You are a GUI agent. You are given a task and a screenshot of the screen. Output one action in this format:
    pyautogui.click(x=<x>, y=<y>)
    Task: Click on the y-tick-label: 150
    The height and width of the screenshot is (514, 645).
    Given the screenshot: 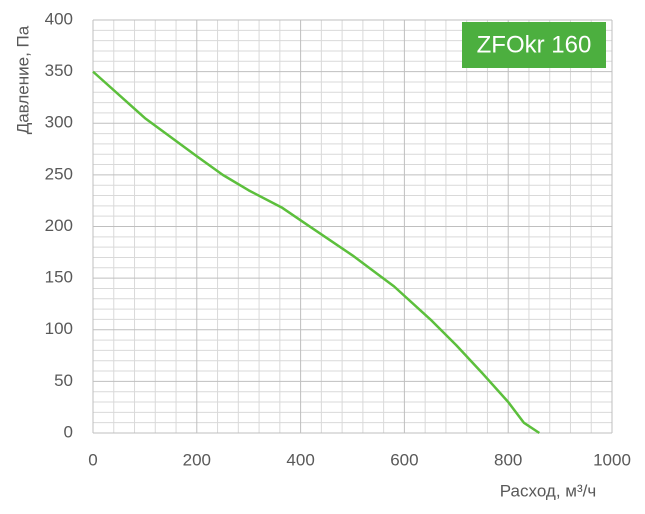 What is the action you would take?
    pyautogui.click(x=59, y=277)
    